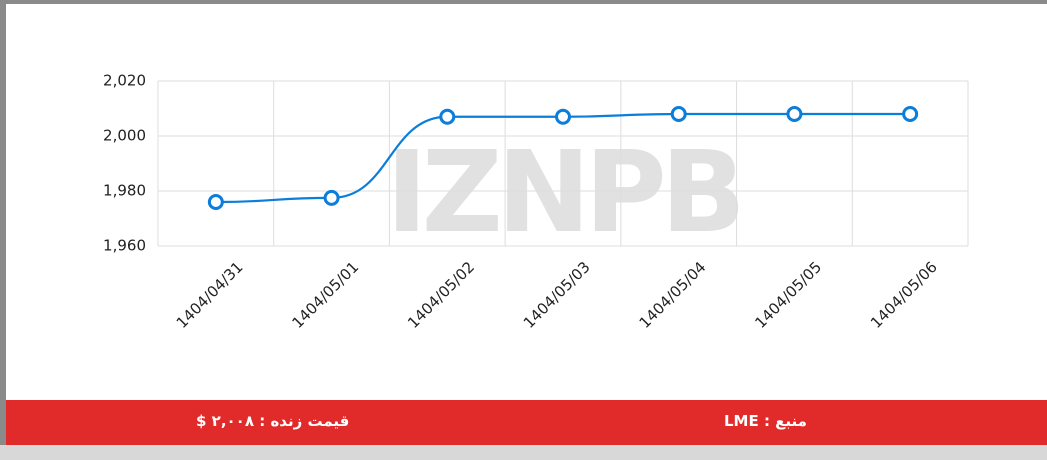 The height and width of the screenshot is (460, 1047). Describe the element at coordinates (788, 295) in the screenshot. I see `x-tick-label: 1404/05/05` at that location.